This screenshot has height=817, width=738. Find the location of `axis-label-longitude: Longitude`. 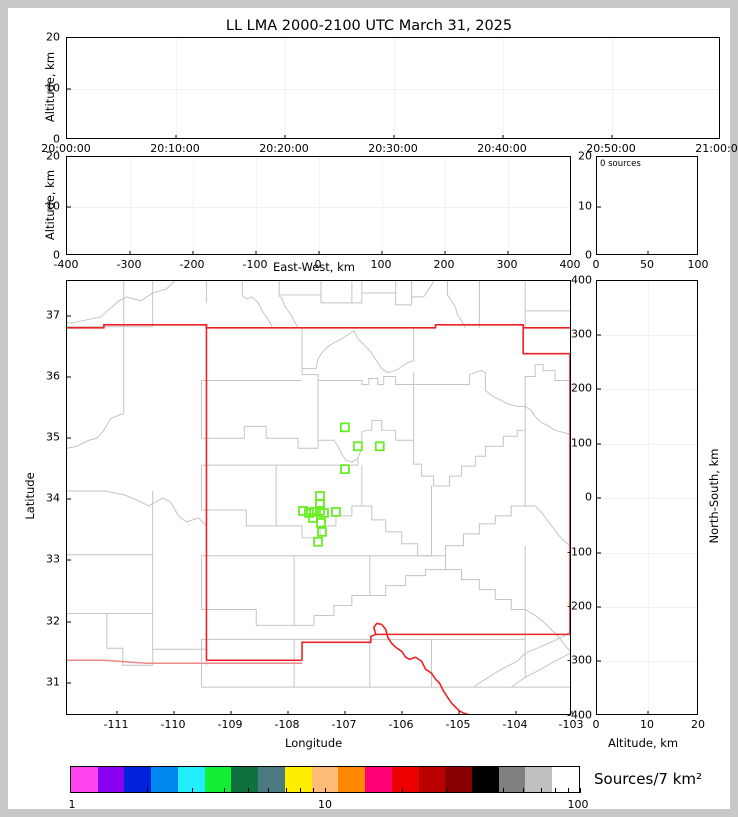

axis-label-longitude: Longitude is located at coordinates (314, 743).